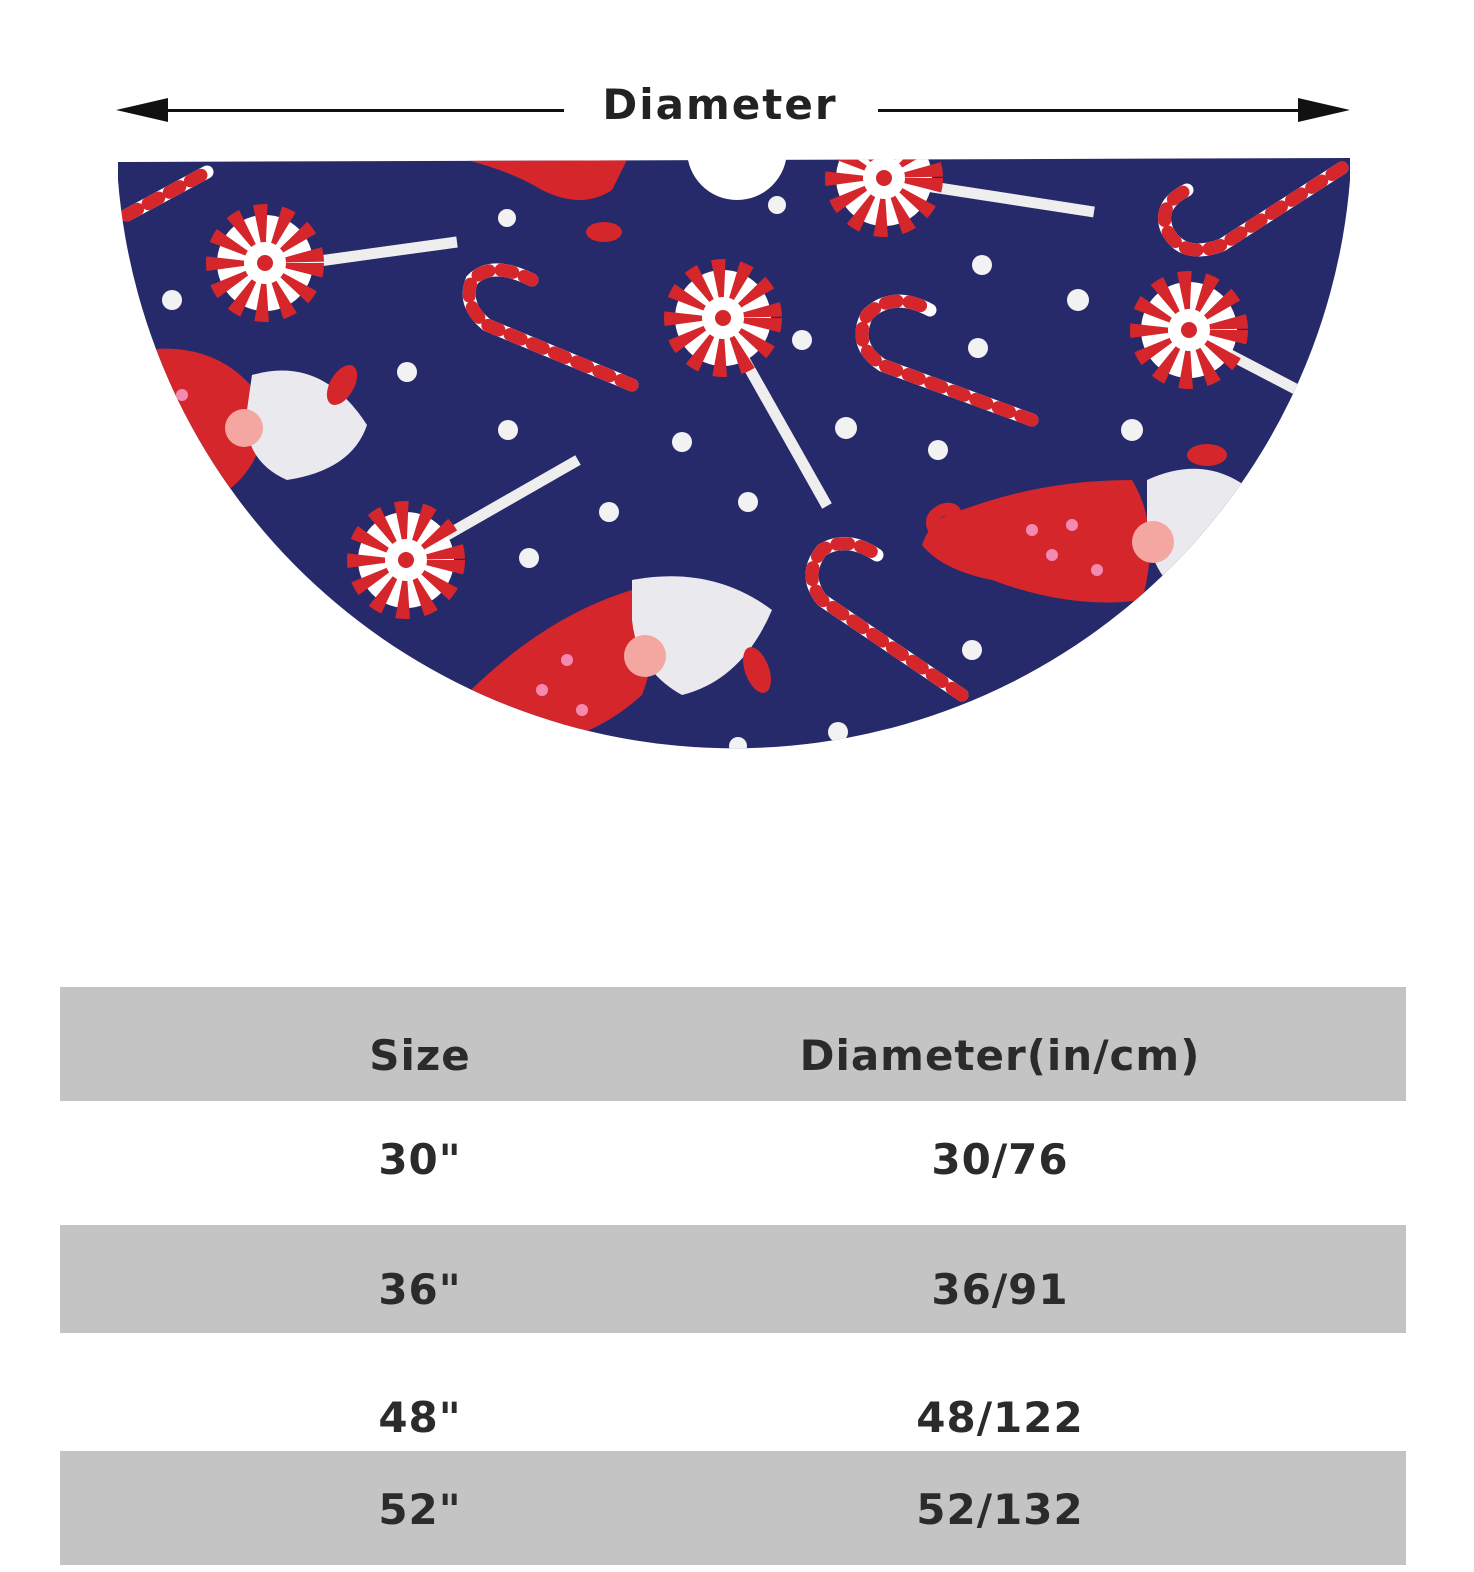  I want to click on diameter-cell: 36/91, so click(1000, 1289).